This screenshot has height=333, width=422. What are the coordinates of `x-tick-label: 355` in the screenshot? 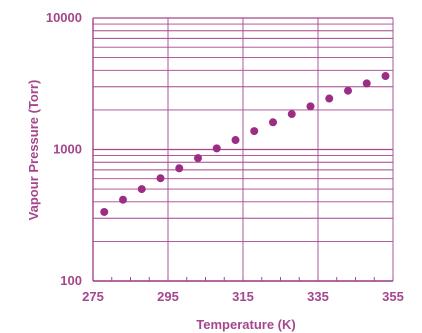 It's located at (393, 296).